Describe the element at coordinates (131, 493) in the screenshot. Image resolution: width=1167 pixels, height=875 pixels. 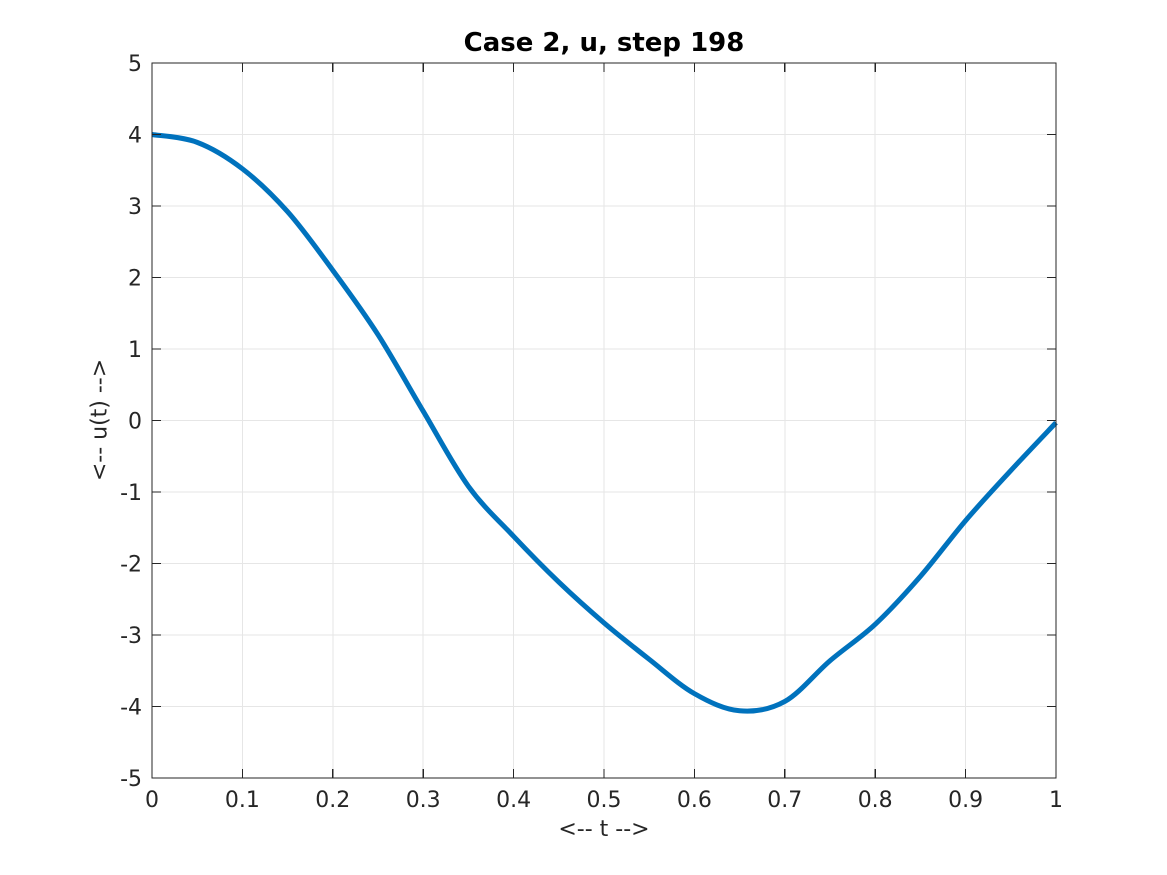
I see `y-tick-label: -1` at that location.